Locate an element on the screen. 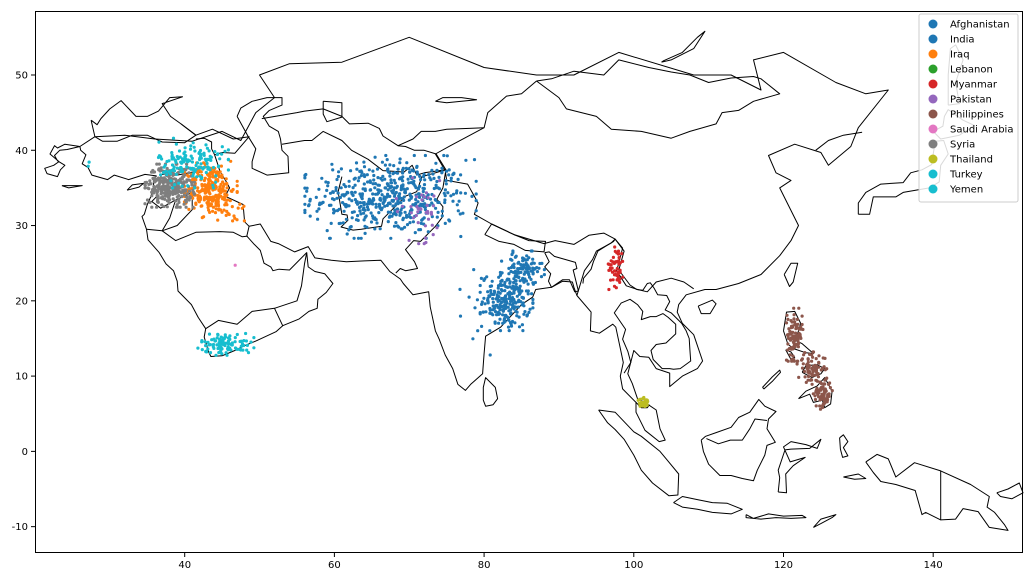 The width and height of the screenshot is (1033, 578). boundary-borneo-border is located at coordinates (737, 431).